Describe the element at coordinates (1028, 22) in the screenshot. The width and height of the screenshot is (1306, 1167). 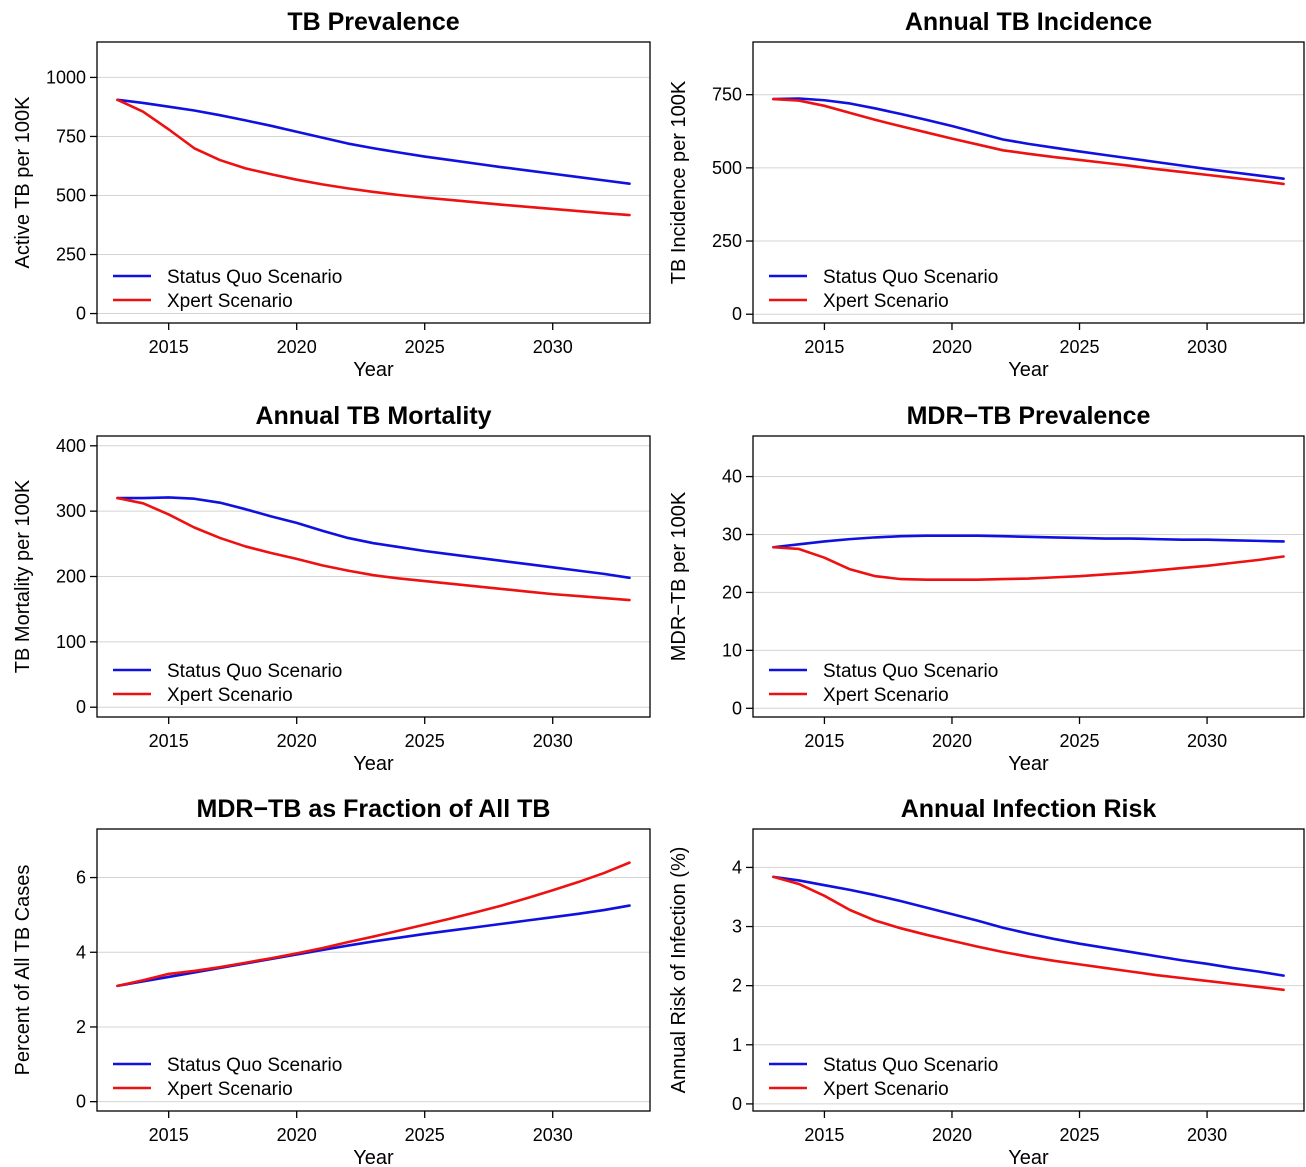
I see `chart-title: Annual TB Incidence` at that location.